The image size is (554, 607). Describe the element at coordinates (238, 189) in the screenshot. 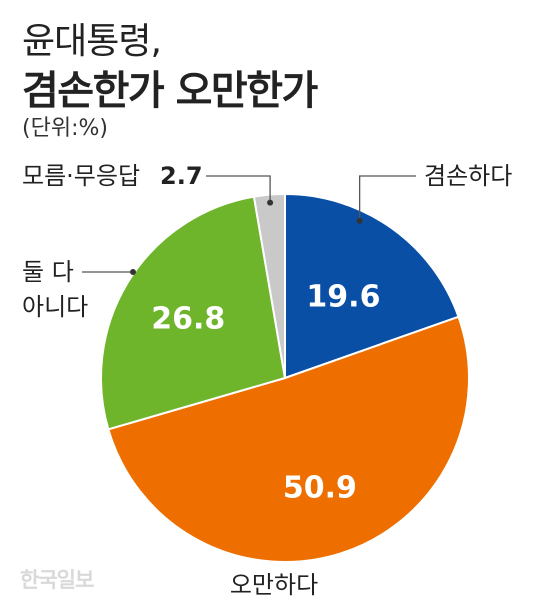

I see `leader-line-unknown` at that location.